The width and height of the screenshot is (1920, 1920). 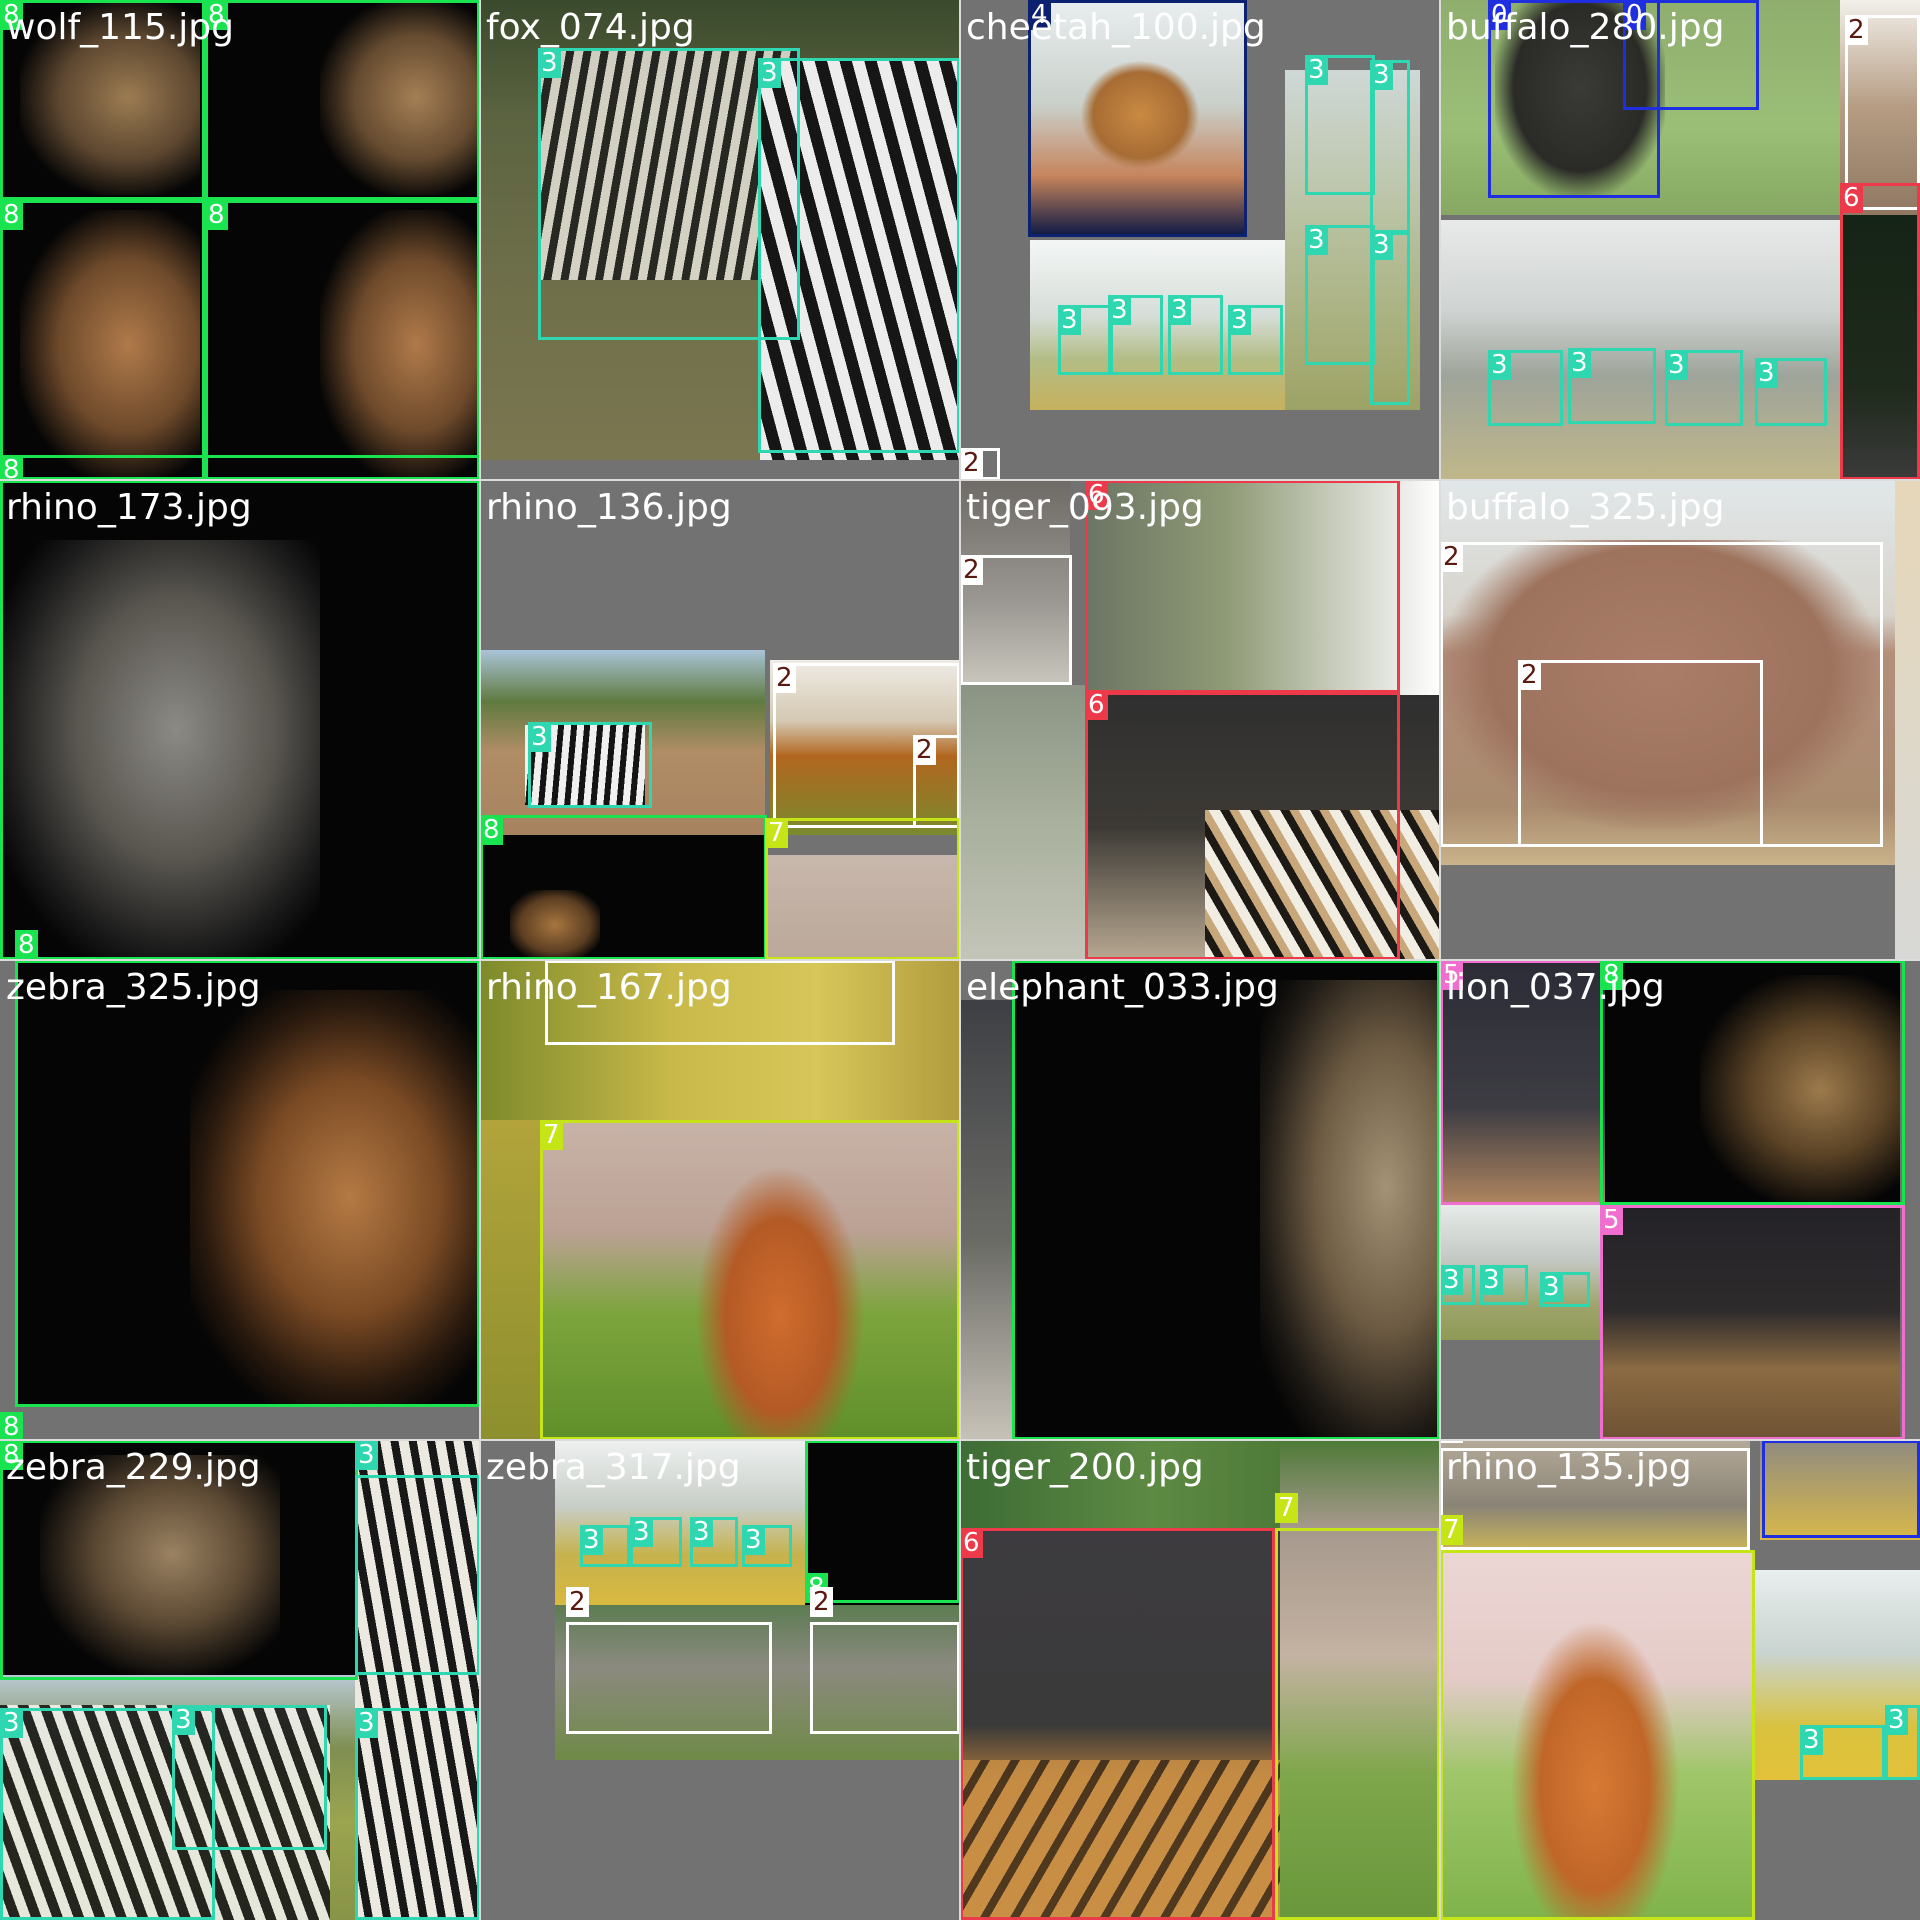 I want to click on mosaic-tile: 8 8 8 8 8 wolf_115.jpg, so click(x=240, y=240).